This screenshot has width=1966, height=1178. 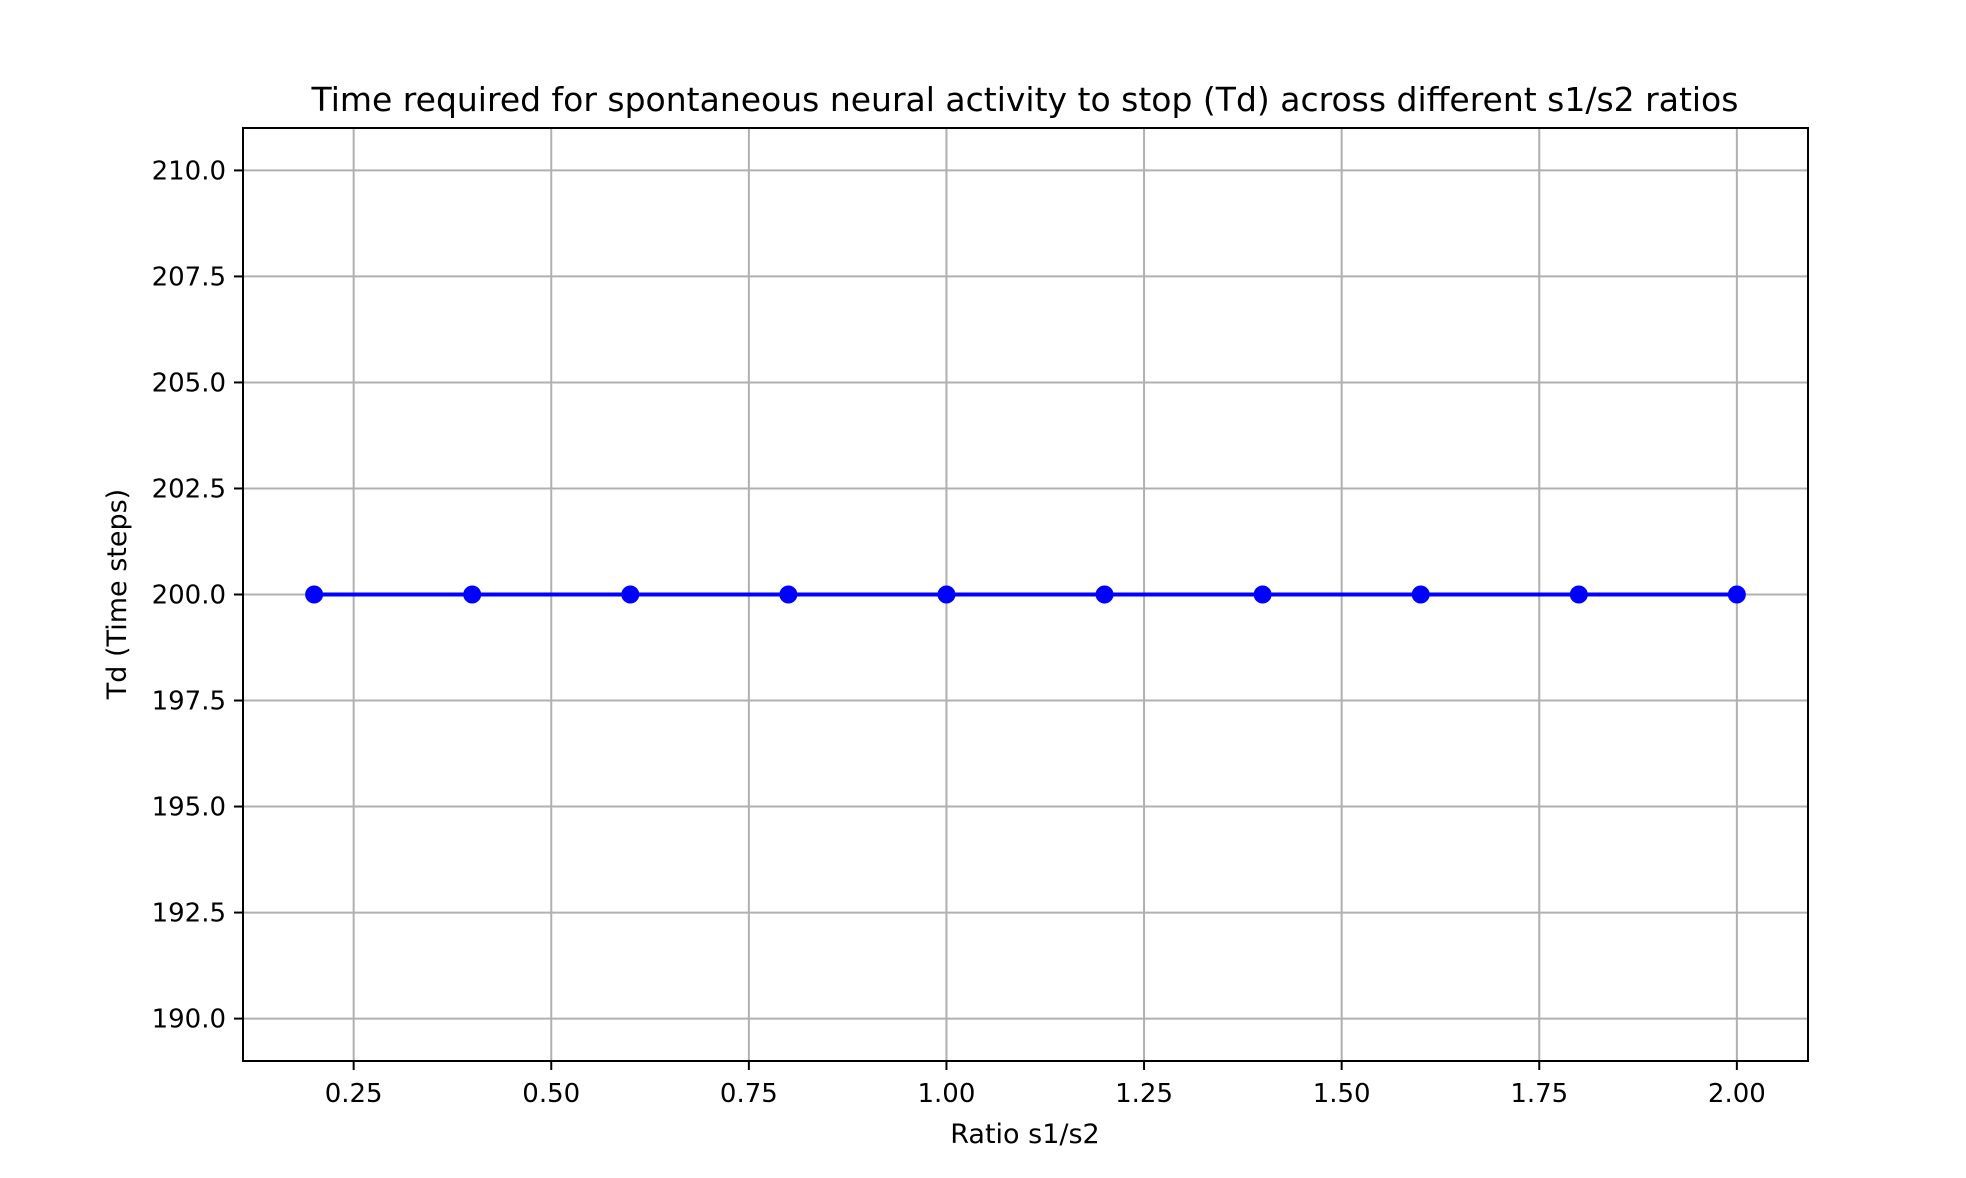 What do you see at coordinates (1539, 1094) in the screenshot?
I see `x-tick-label: 1.75` at bounding box center [1539, 1094].